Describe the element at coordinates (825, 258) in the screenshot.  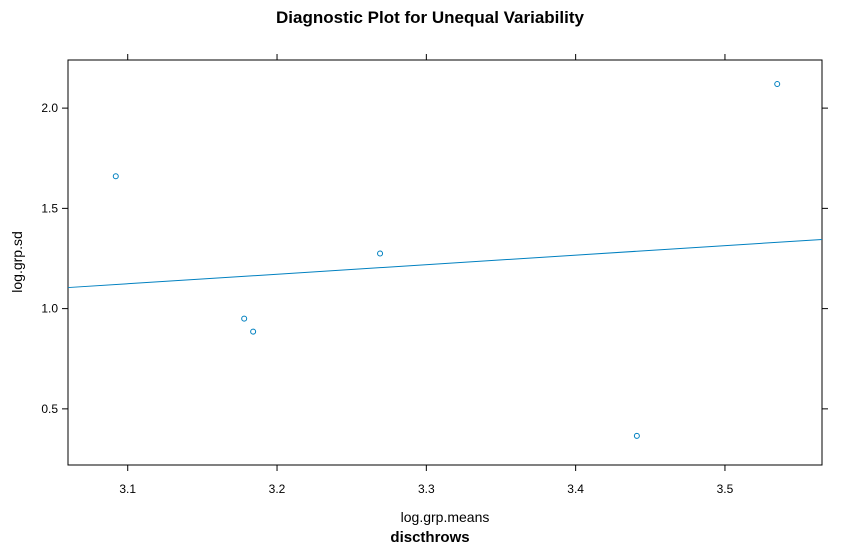
I see `y-axis-right-ticks` at that location.